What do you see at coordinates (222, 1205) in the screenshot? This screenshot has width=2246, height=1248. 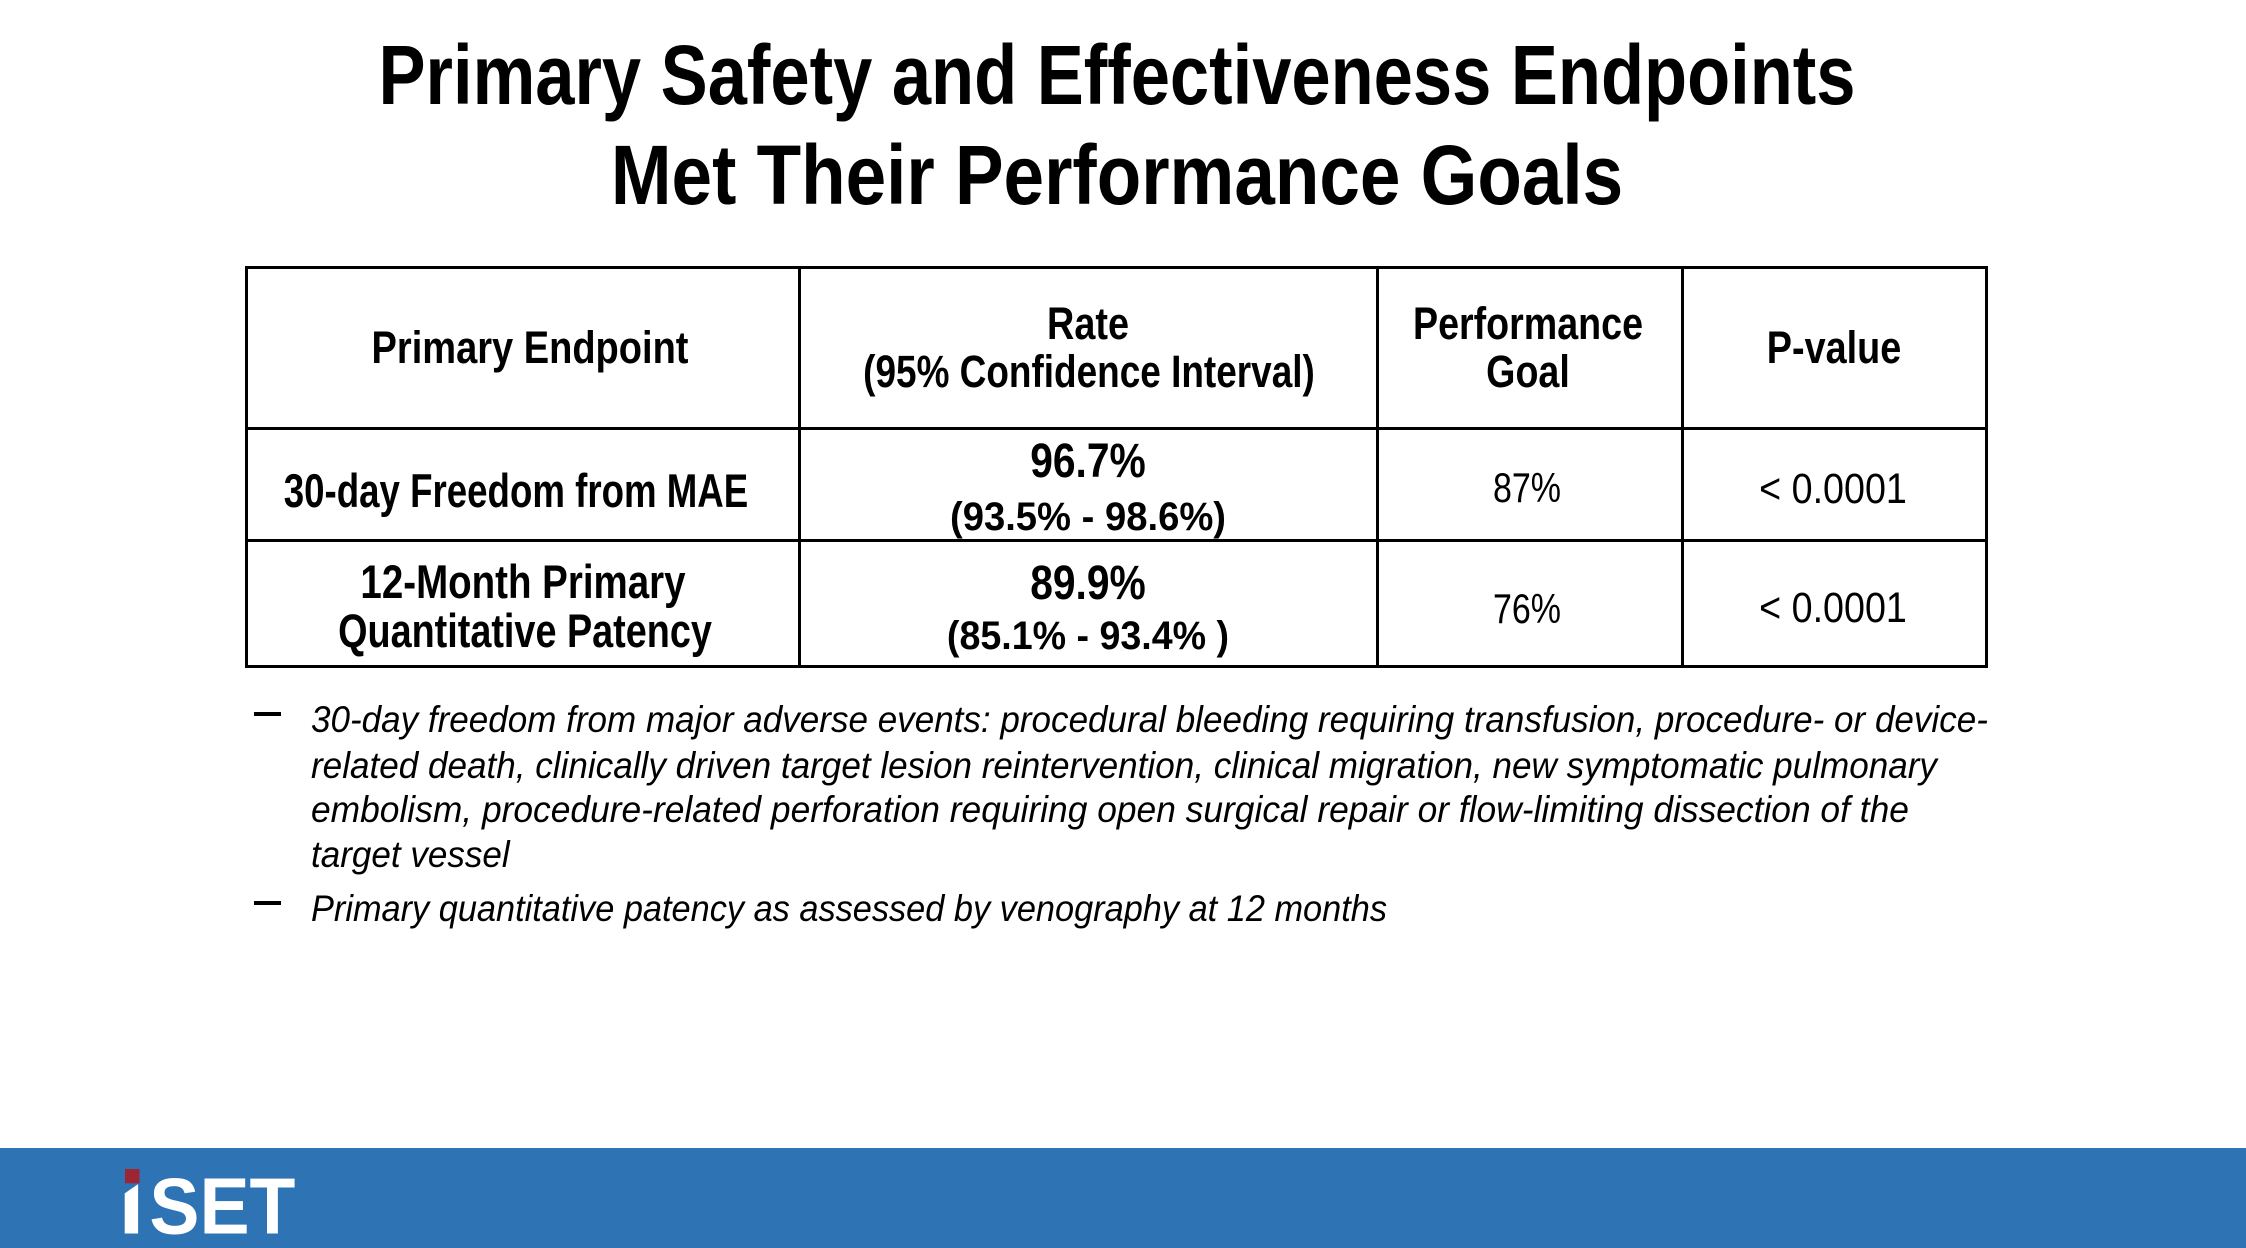 I see `svg-text: SET` at bounding box center [222, 1205].